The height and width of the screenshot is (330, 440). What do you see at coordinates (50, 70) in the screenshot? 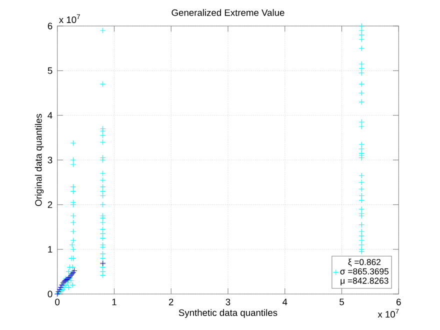
I see `y-tick-label: 5` at bounding box center [50, 70].